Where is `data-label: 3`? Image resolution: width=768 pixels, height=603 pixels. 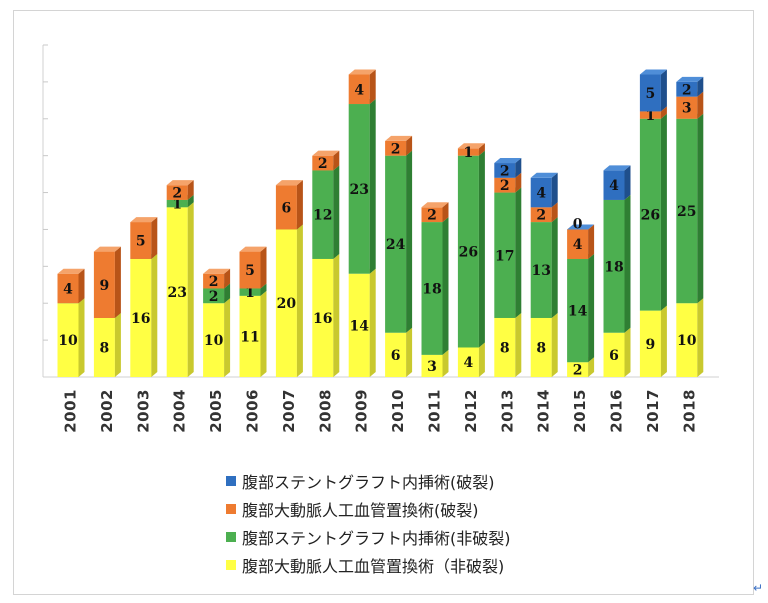
data-label: 3 is located at coordinates (687, 109).